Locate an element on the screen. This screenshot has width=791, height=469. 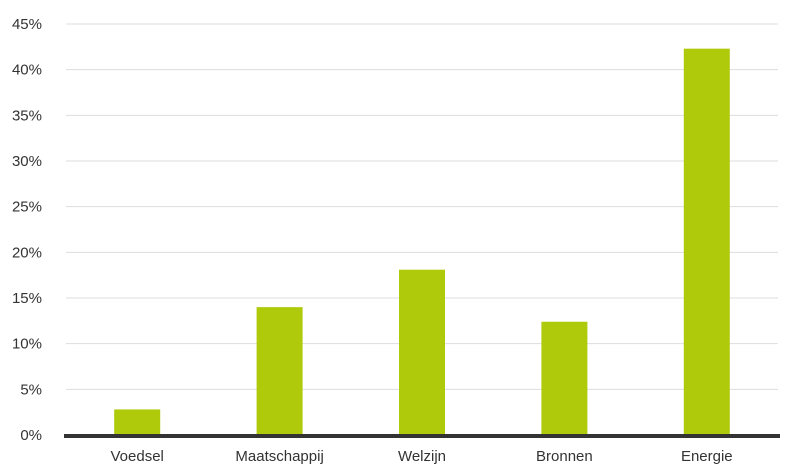
x-category-label: Bronnen is located at coordinates (564, 456).